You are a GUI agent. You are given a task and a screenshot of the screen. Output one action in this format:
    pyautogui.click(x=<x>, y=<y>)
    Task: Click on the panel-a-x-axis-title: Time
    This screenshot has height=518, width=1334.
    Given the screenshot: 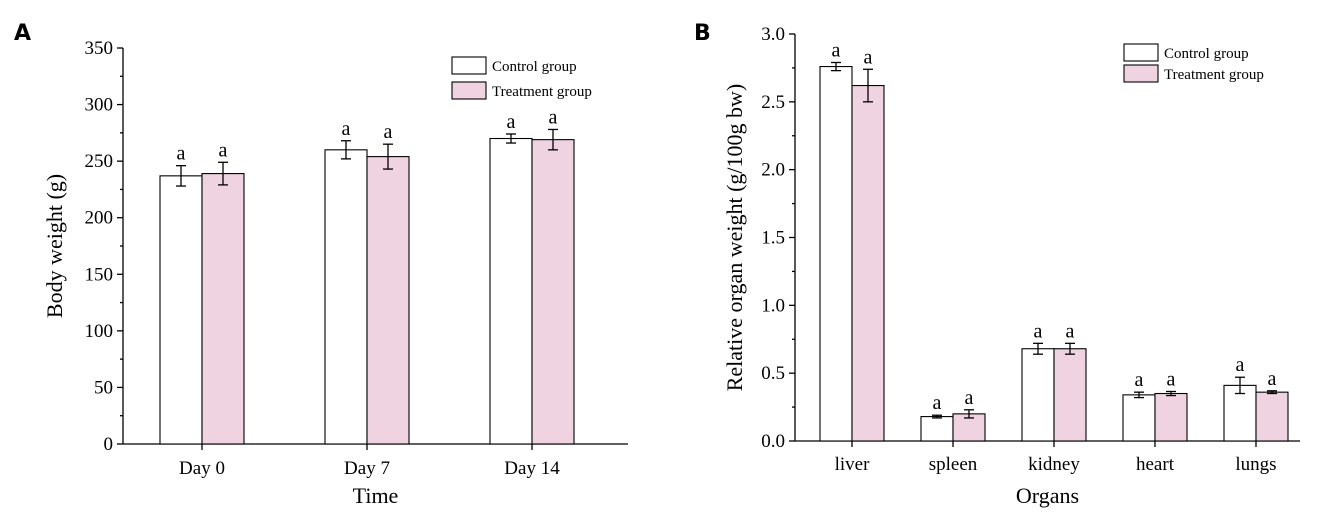 What is the action you would take?
    pyautogui.click(x=376, y=495)
    